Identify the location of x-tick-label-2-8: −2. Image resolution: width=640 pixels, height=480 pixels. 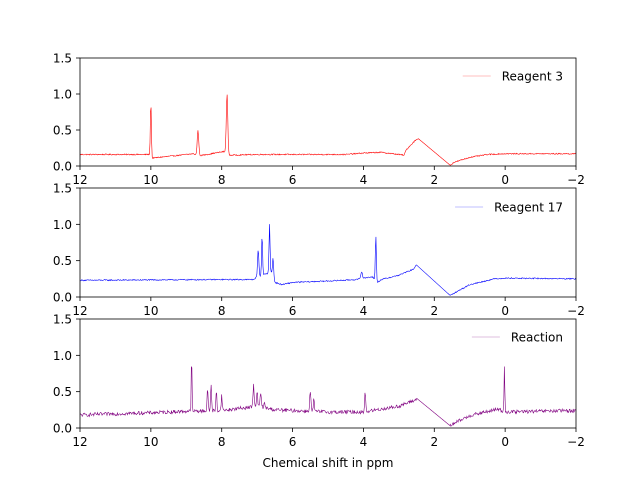
(576, 311).